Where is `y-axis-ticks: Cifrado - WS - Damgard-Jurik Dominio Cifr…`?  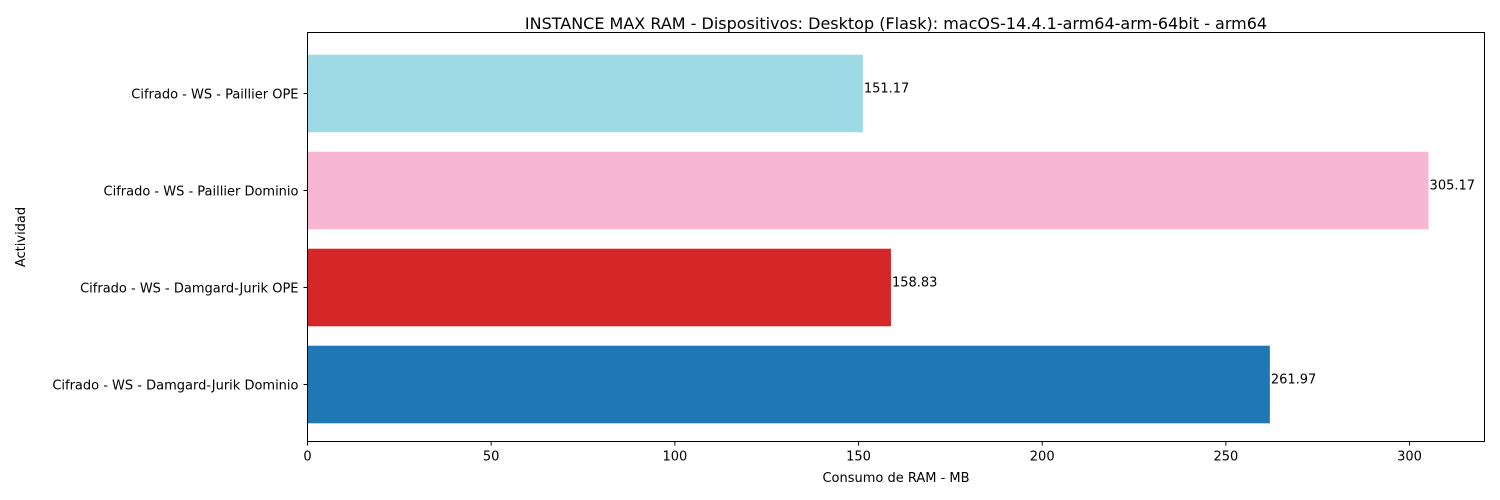 y-axis-ticks: Cifrado - WS - Damgard-Jurik Dominio Cifr… is located at coordinates (180, 241).